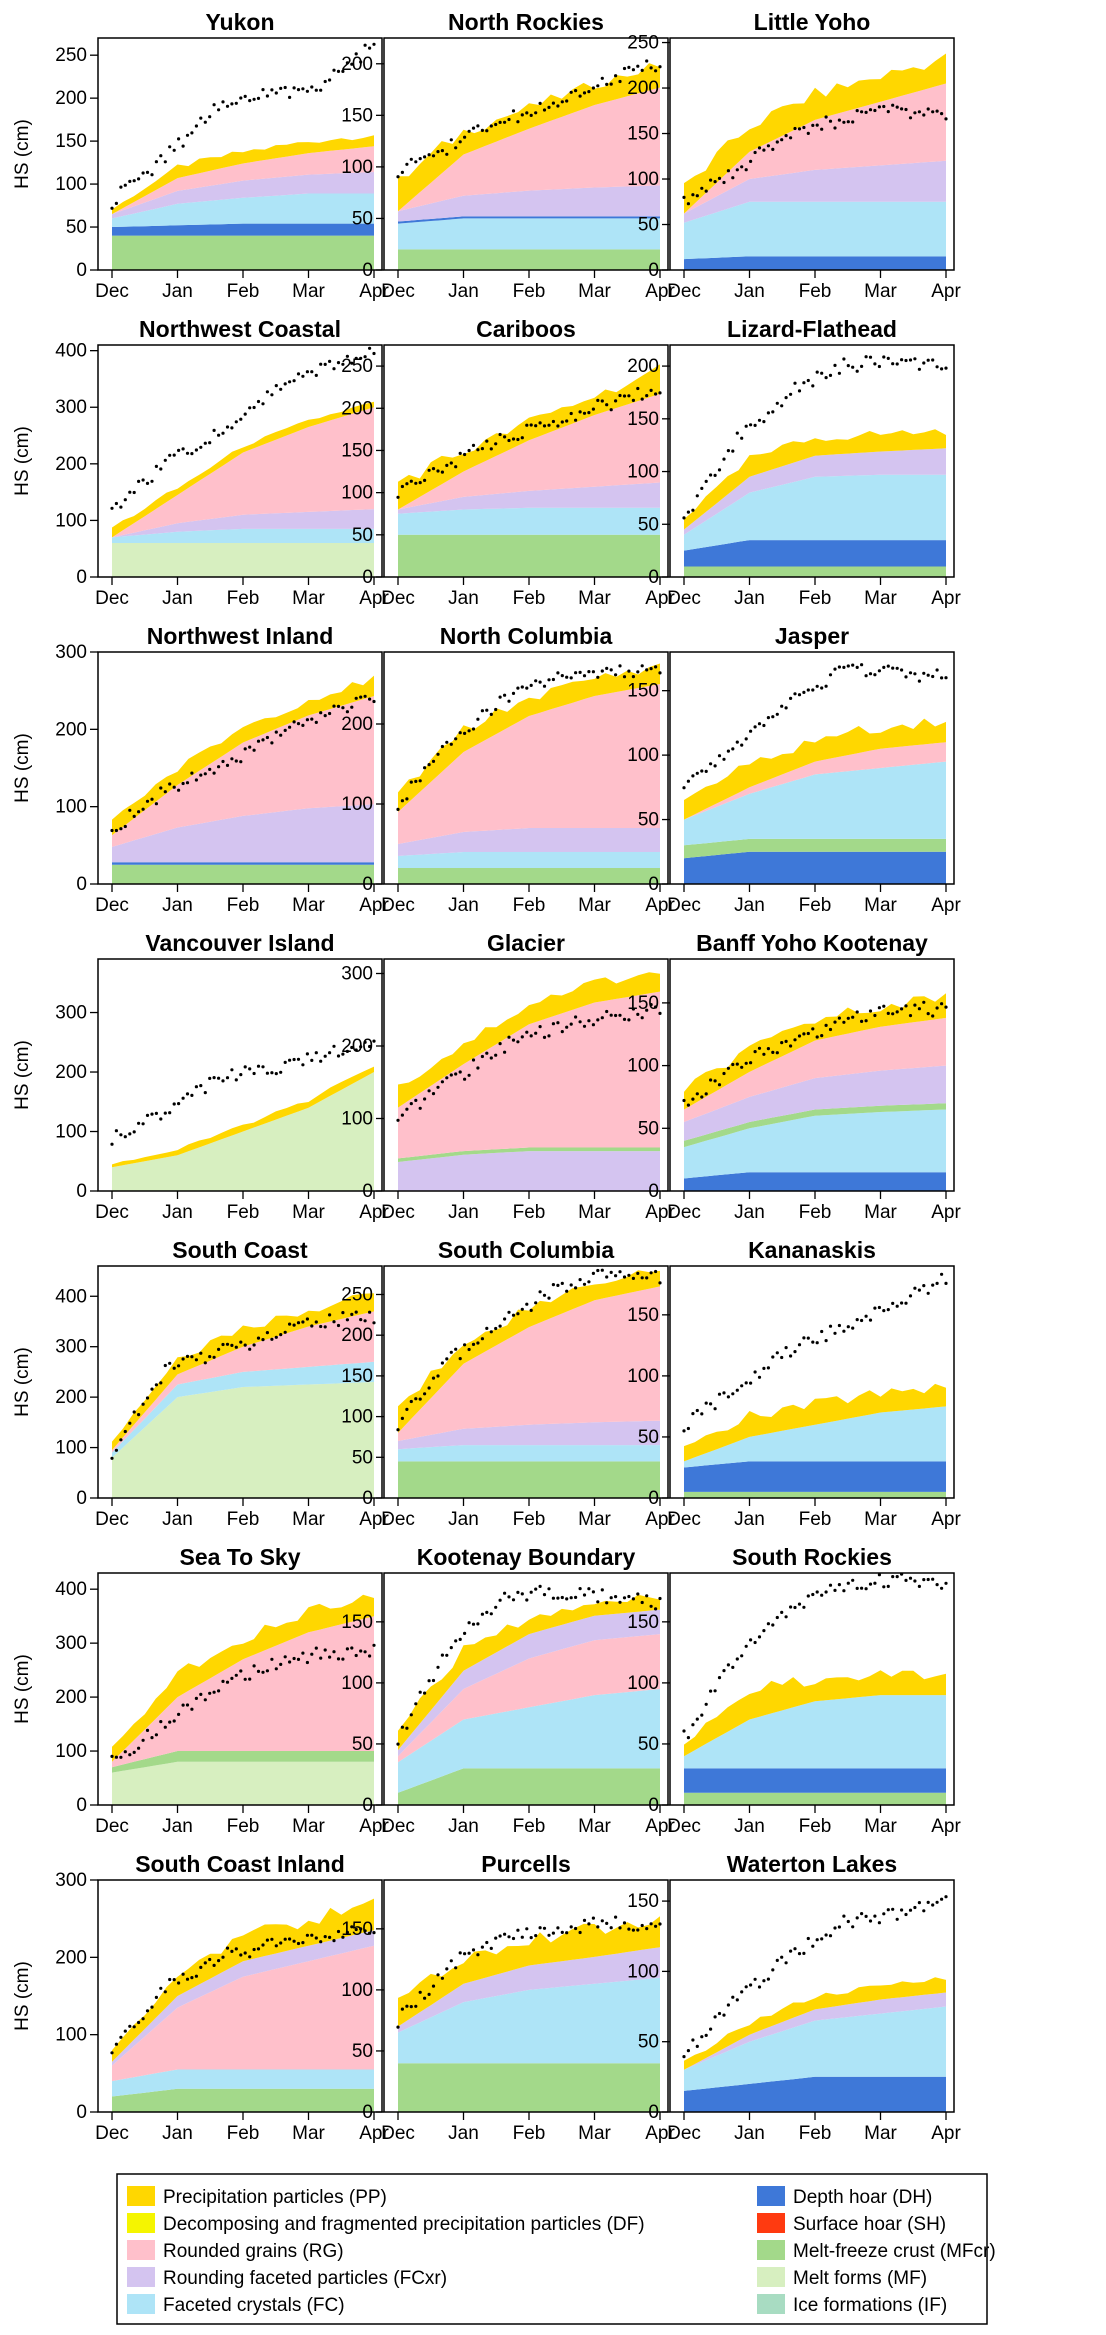 This screenshot has width=1106, height=2335. I want to click on x-tick-label: Dec, so click(112, 598).